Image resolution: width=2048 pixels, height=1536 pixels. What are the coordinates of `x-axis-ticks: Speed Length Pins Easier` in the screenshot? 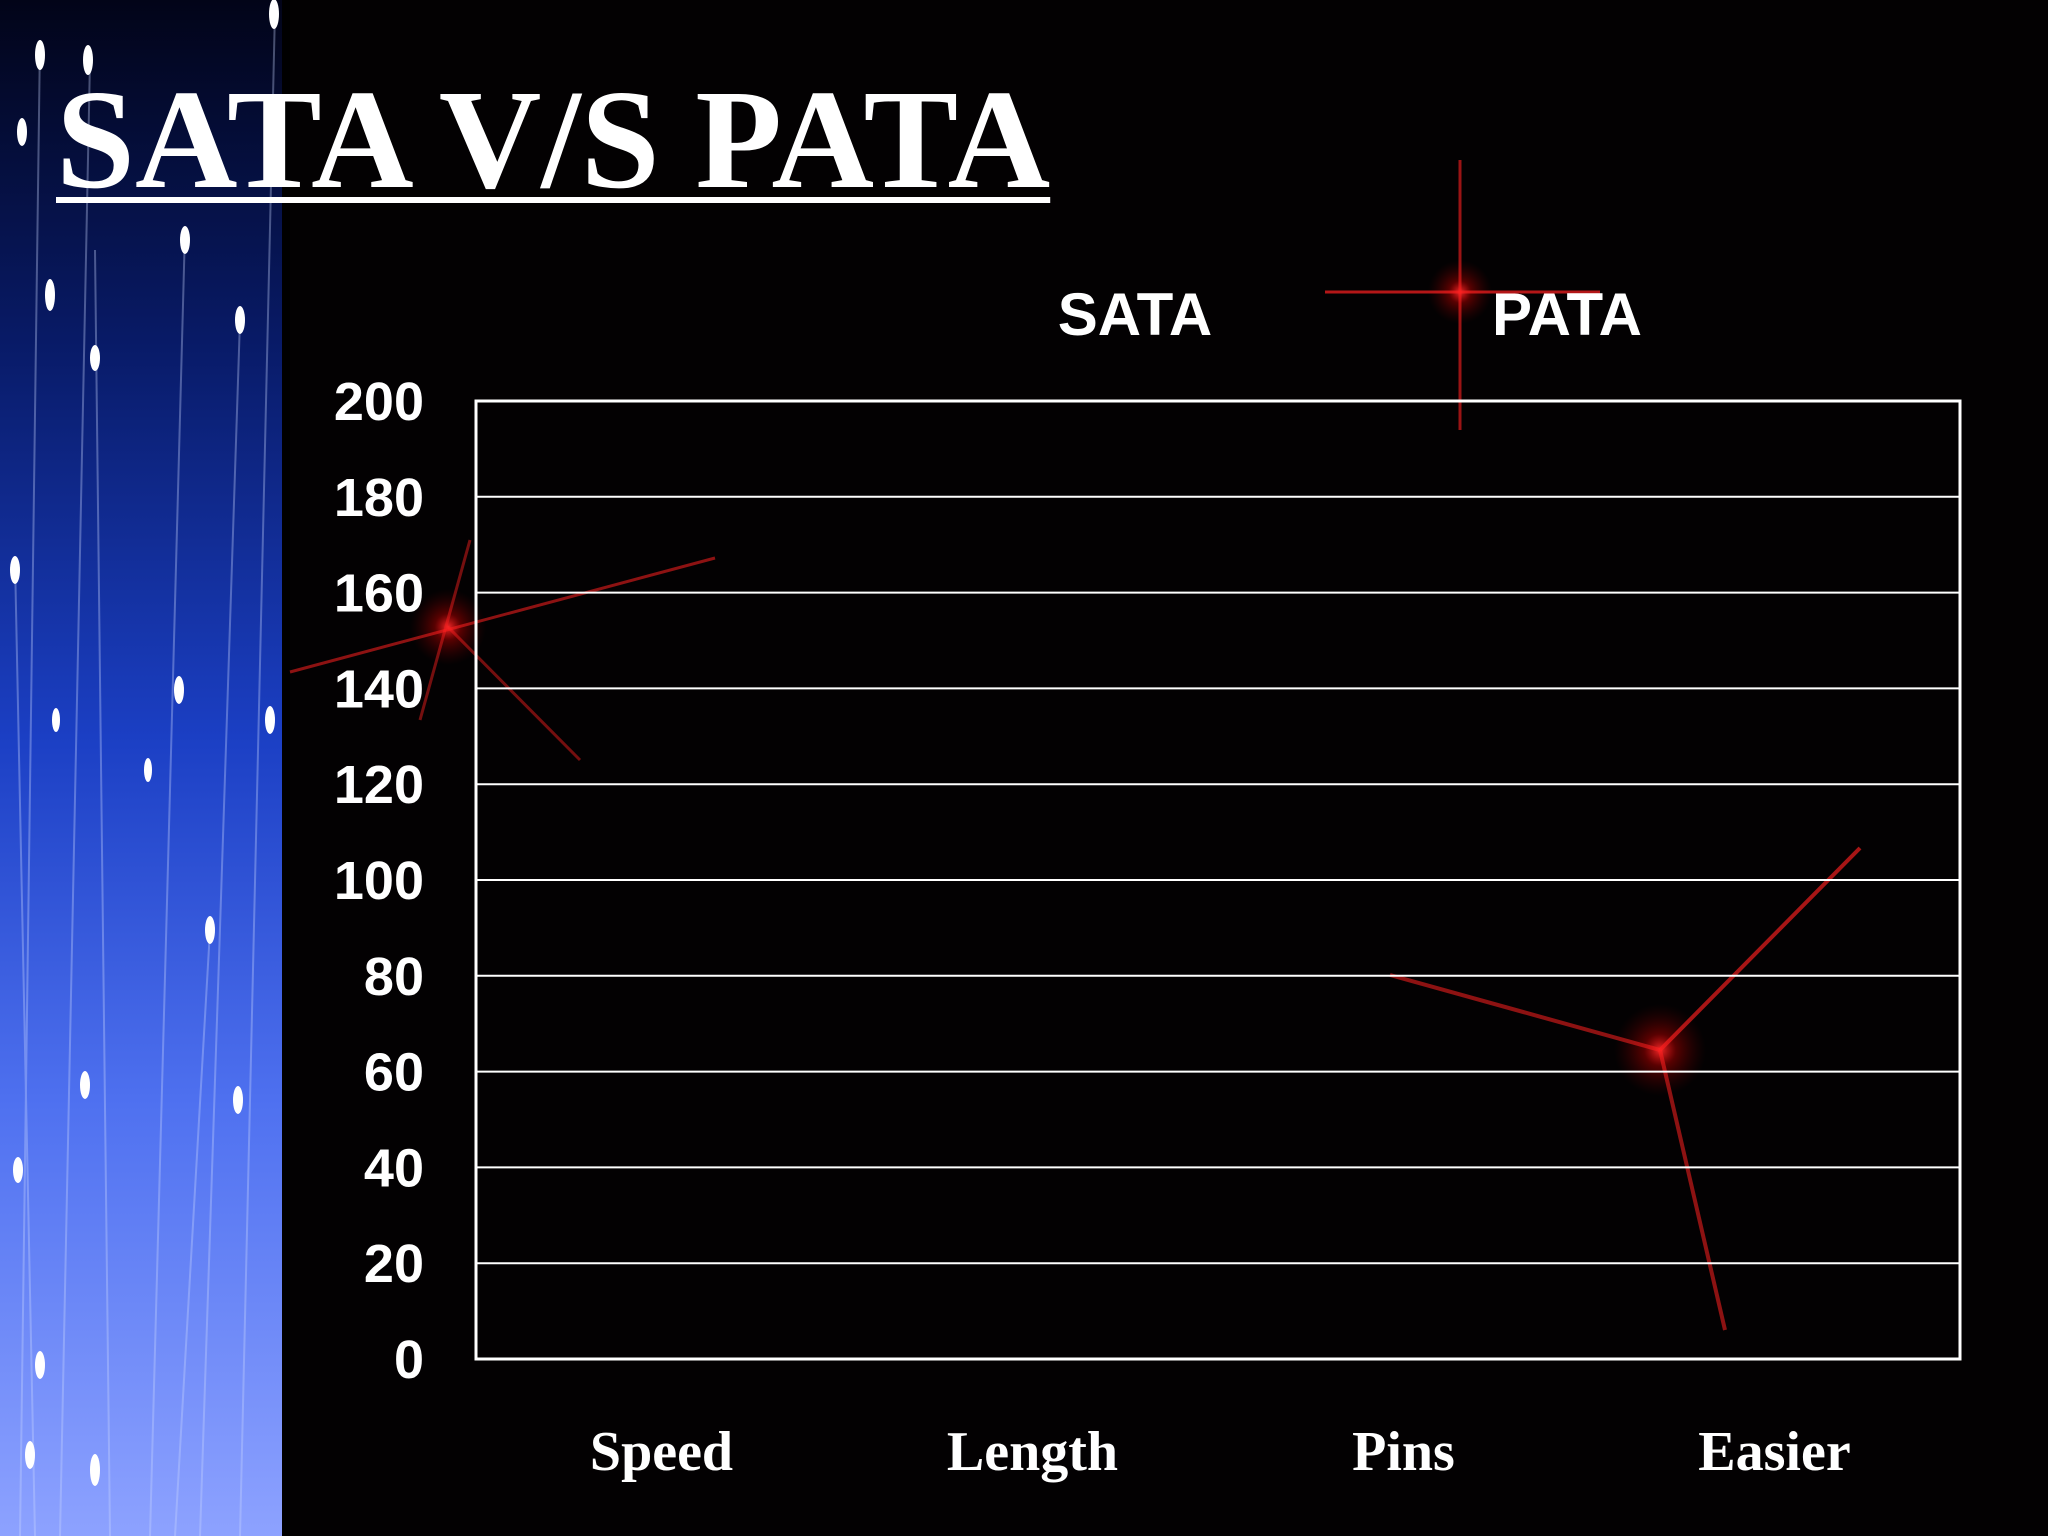 It's located at (1220, 1452).